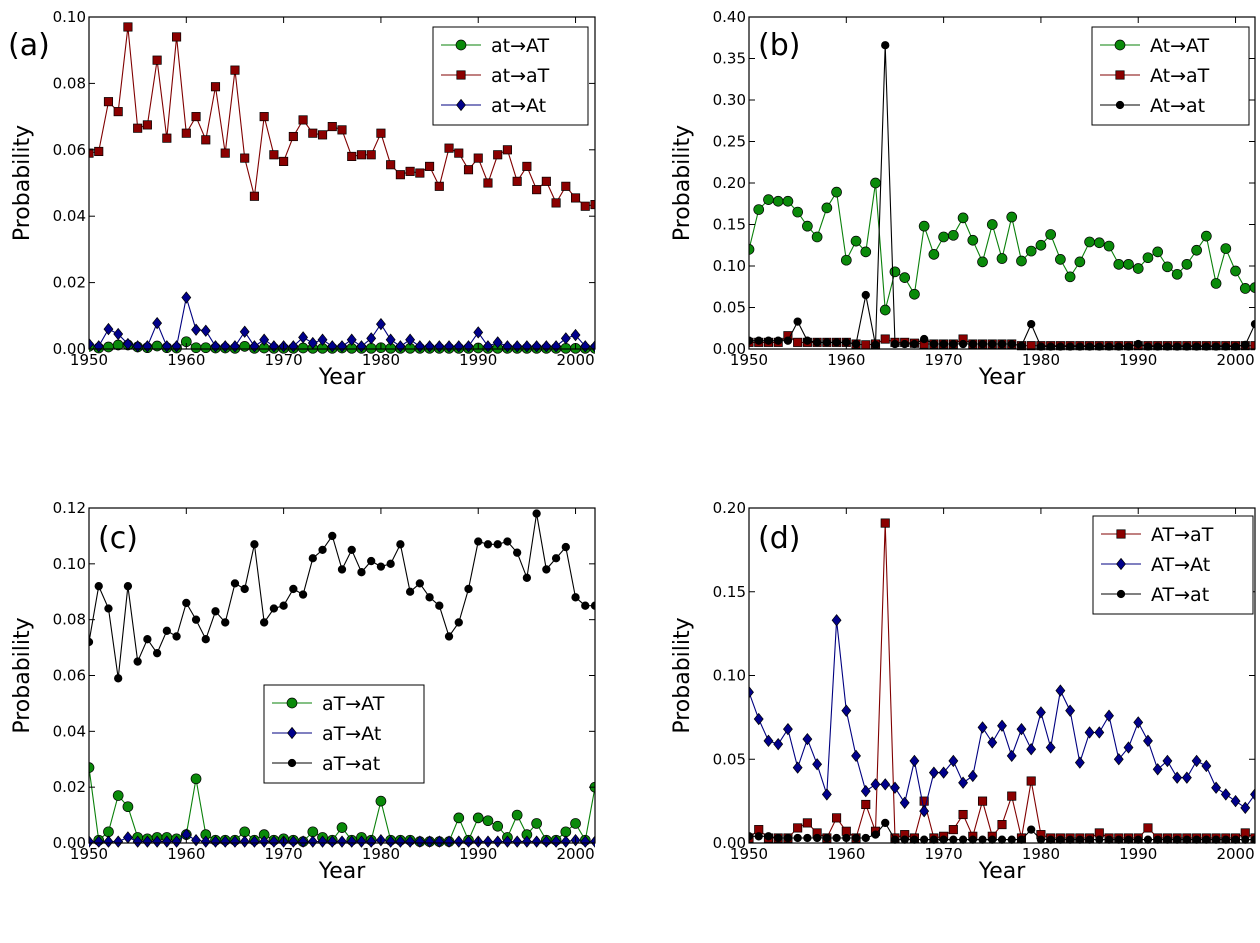 Image resolution: width=1260 pixels, height=943 pixels. Describe the element at coordinates (518, 106) in the screenshot. I see `legend-label: at→At` at that location.